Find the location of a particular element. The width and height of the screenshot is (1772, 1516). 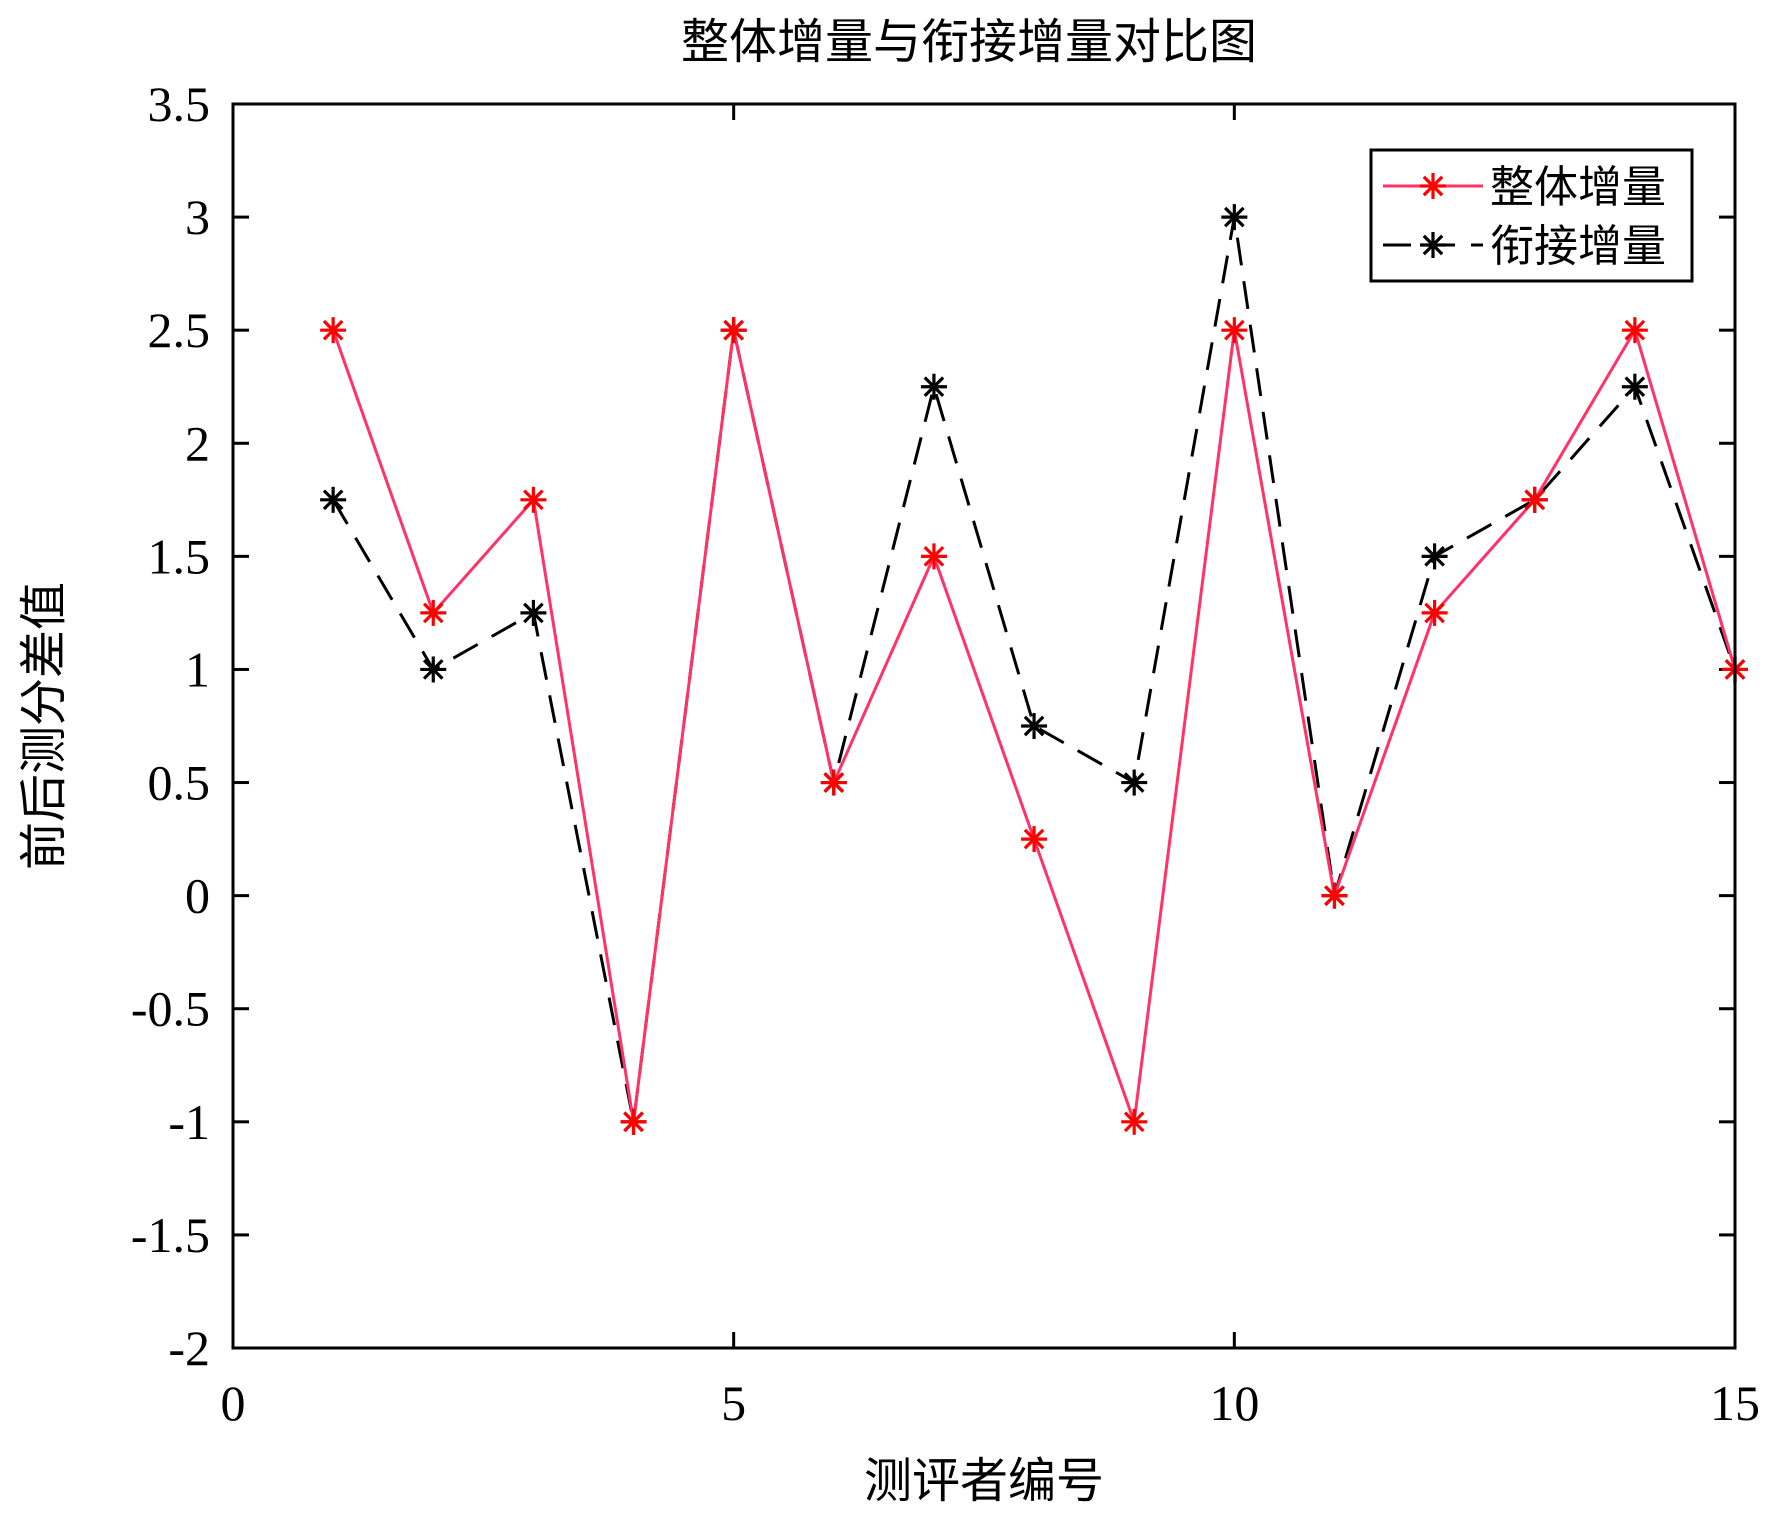

x-tick-label: 5 is located at coordinates (733, 1403).